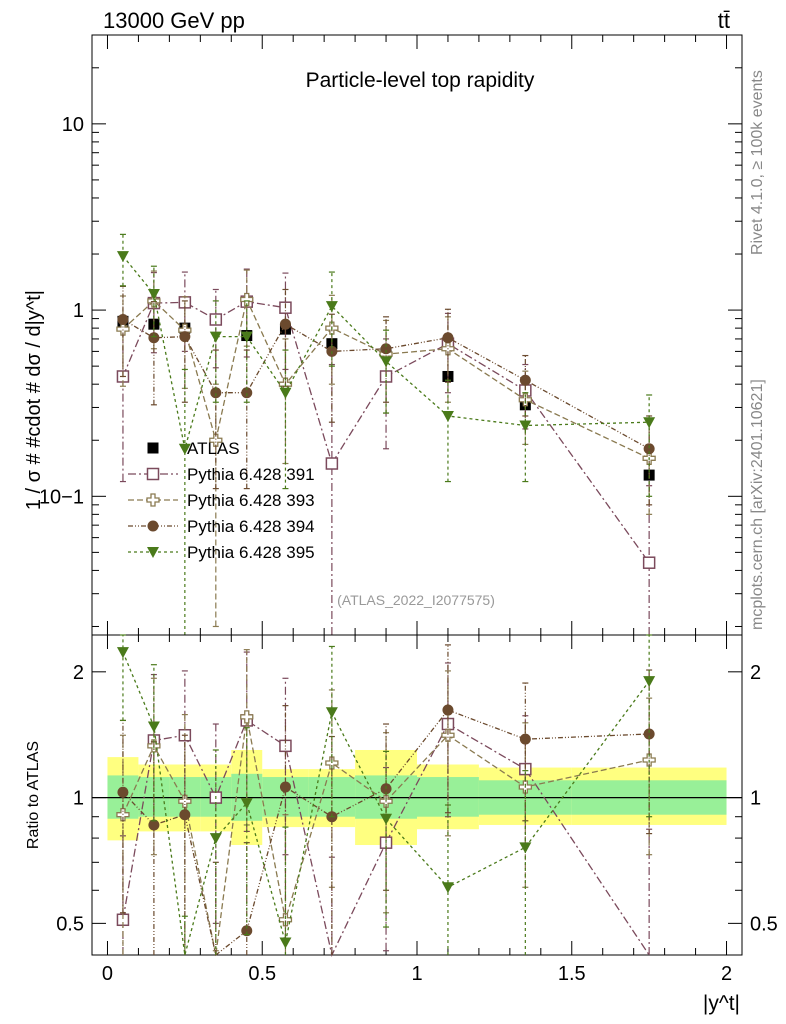  What do you see at coordinates (572, 974) in the screenshot?
I see `x-tick-label: 1.5` at bounding box center [572, 974].